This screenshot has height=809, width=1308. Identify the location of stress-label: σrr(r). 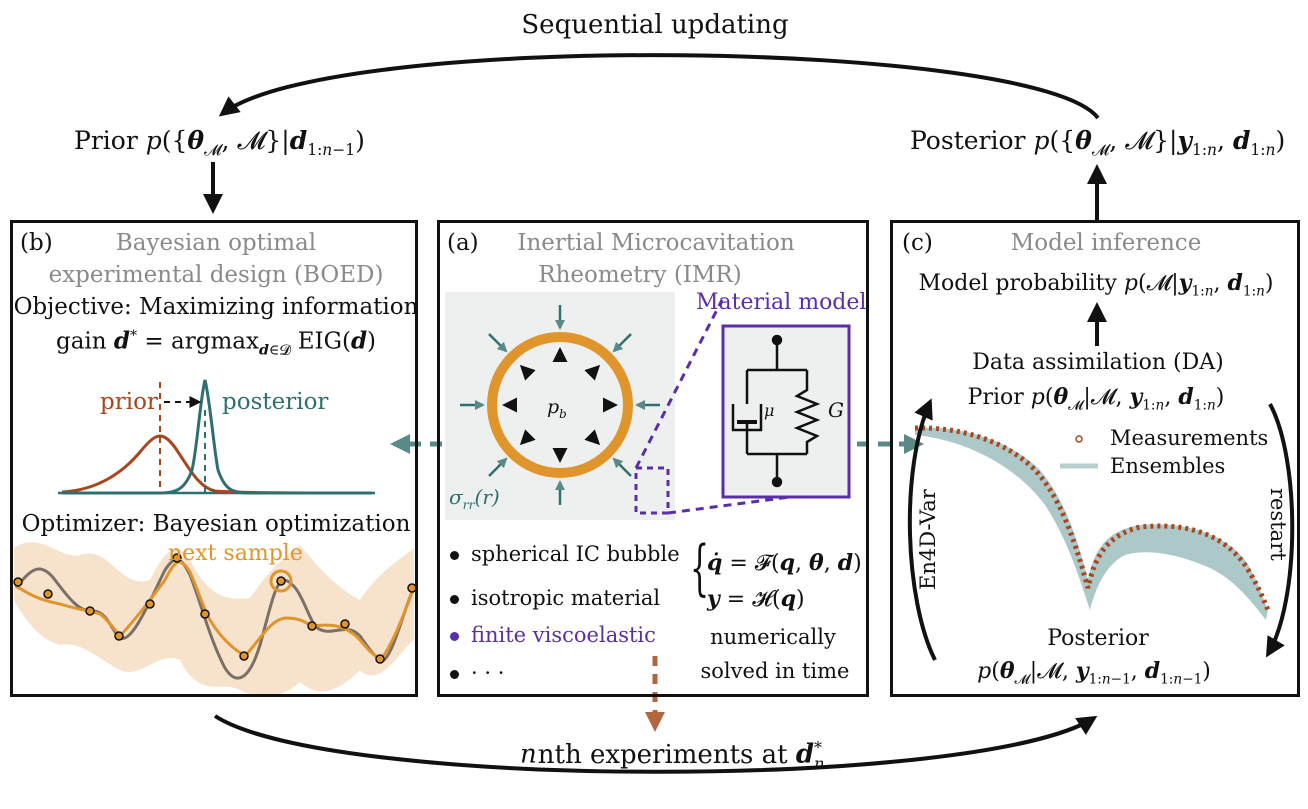
(474, 498).